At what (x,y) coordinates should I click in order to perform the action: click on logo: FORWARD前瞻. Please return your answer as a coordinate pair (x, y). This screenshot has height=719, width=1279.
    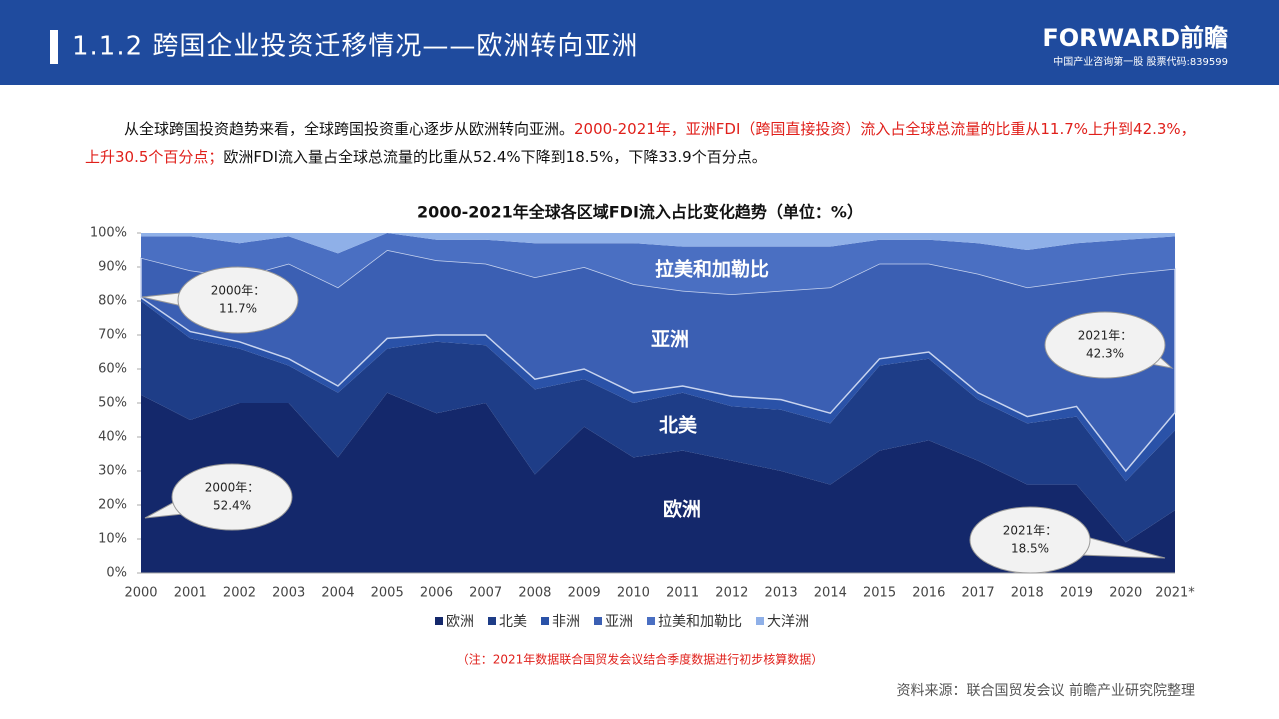
    Looking at the image, I should click on (1135, 38).